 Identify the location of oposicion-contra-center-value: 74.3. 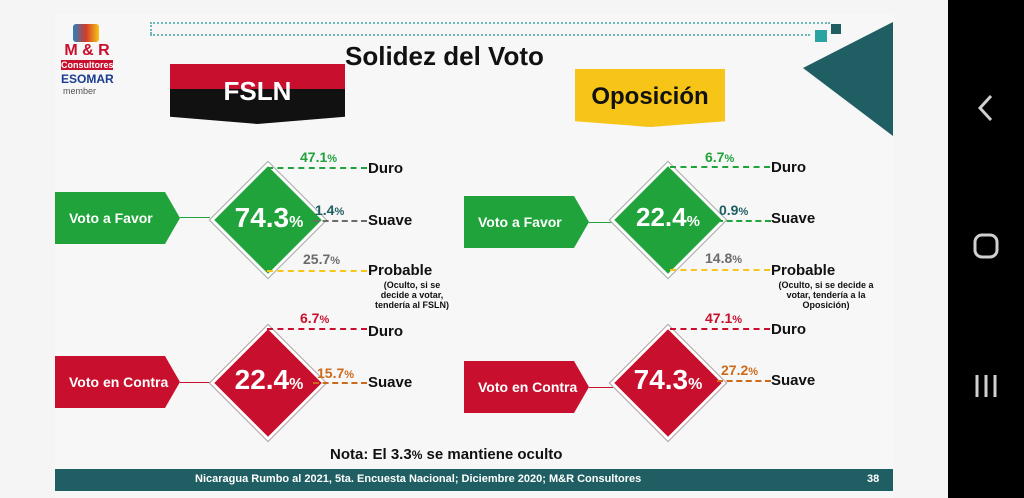
(661, 379).